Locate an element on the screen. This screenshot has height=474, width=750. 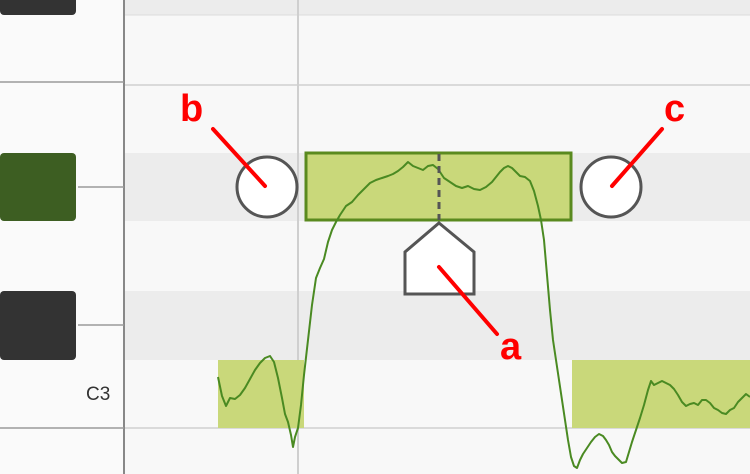
callout-line-b is located at coordinates (239, 157).